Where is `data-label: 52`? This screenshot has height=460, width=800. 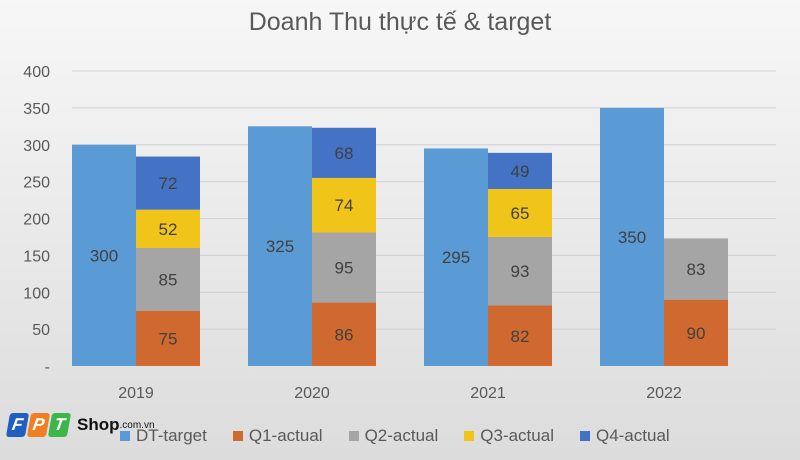
data-label: 52 is located at coordinates (168, 229).